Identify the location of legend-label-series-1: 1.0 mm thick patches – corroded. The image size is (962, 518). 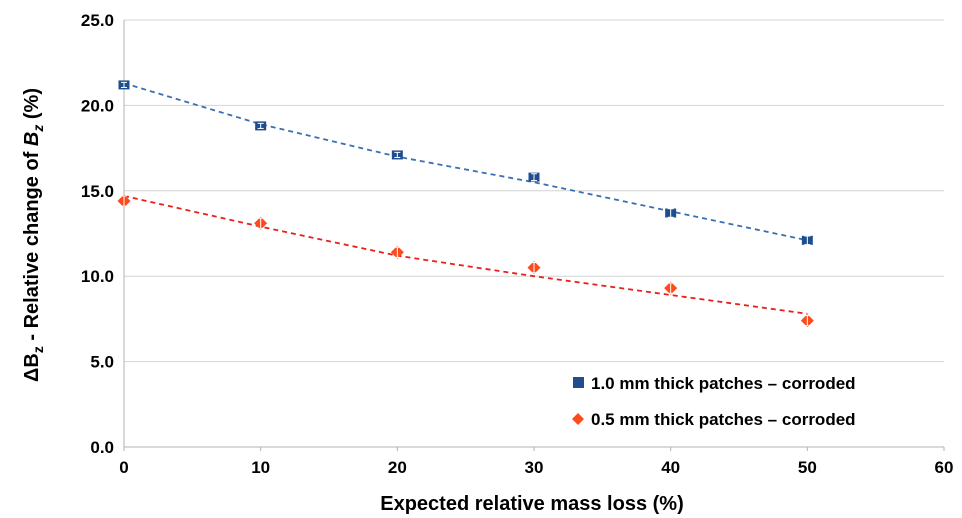
(723, 383).